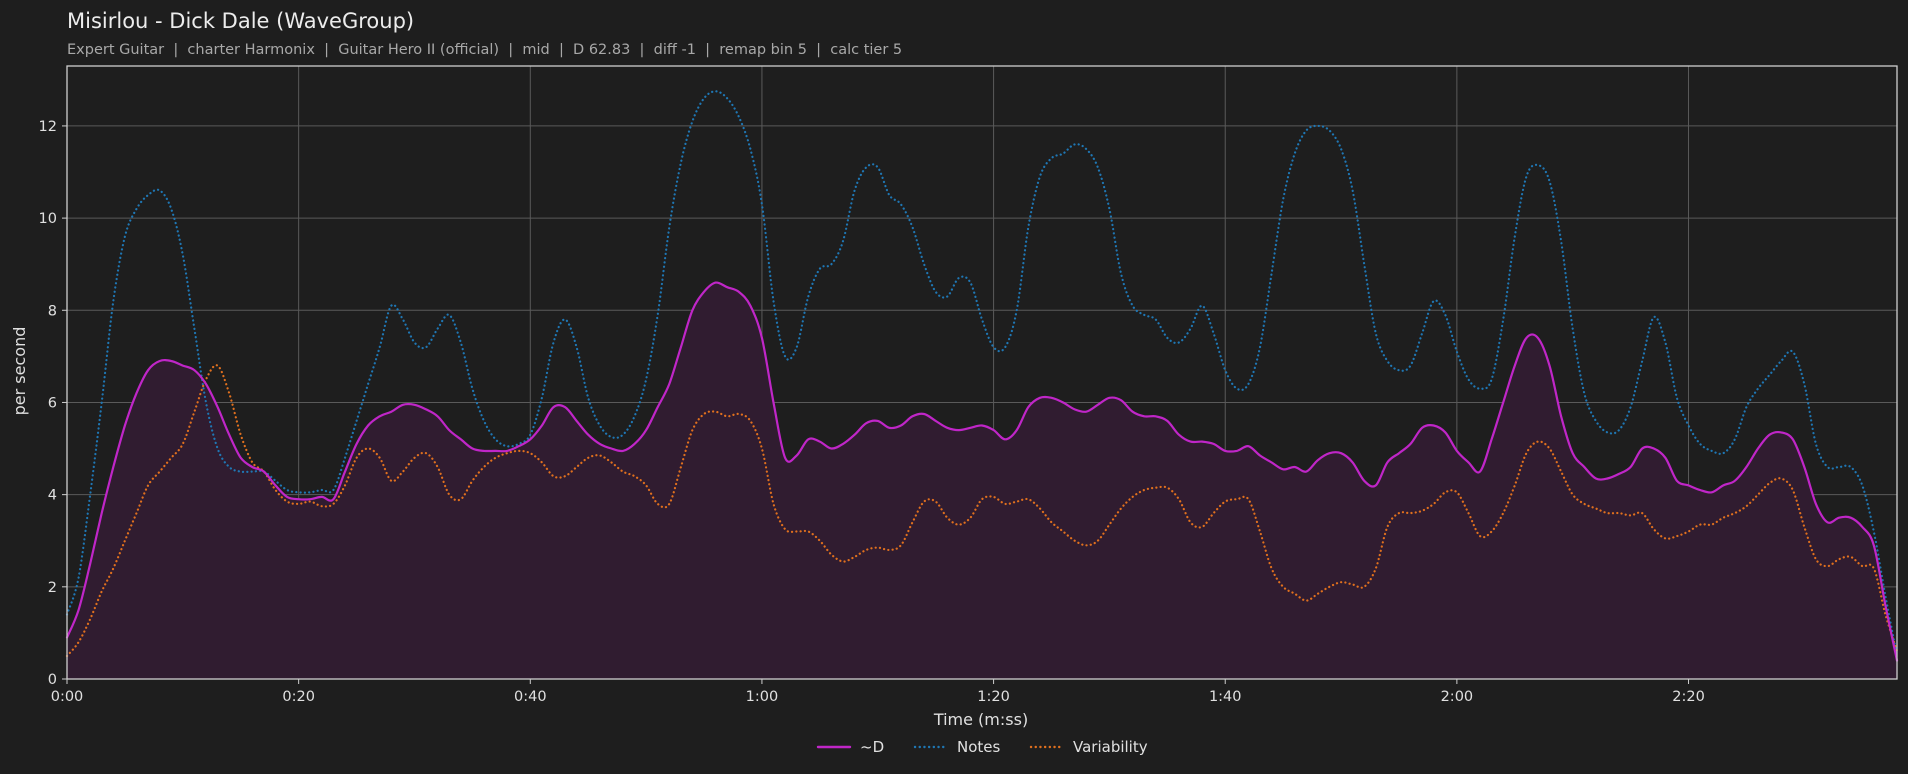  What do you see at coordinates (1110, 747) in the screenshot?
I see `legend-label: Variability` at bounding box center [1110, 747].